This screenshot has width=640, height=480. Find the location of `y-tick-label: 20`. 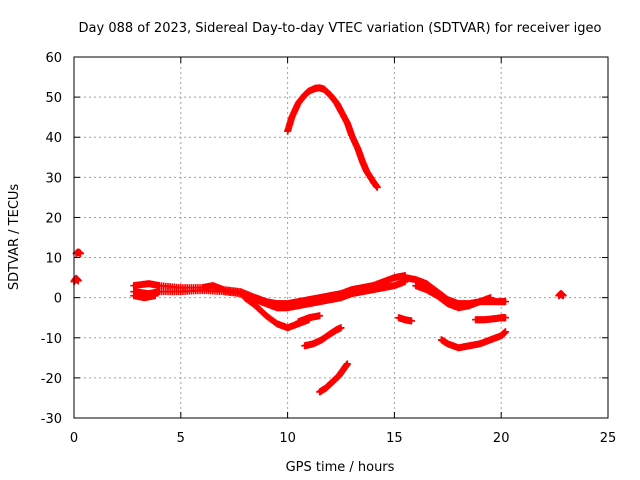

y-tick-label: 20 is located at coordinates (53, 218).